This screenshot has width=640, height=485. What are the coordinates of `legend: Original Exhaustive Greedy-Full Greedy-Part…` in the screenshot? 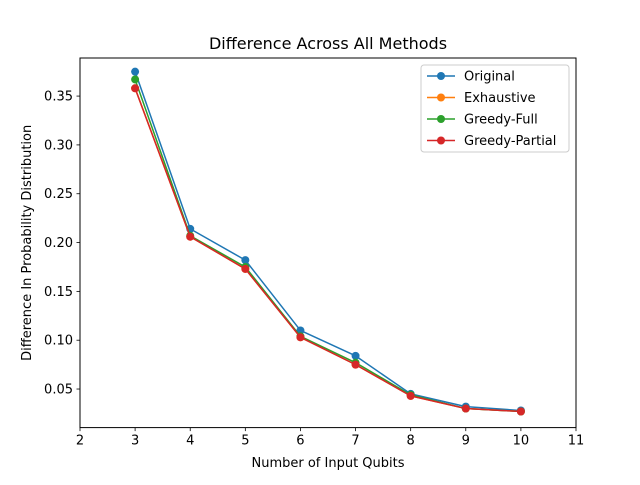 It's located at (495, 108).